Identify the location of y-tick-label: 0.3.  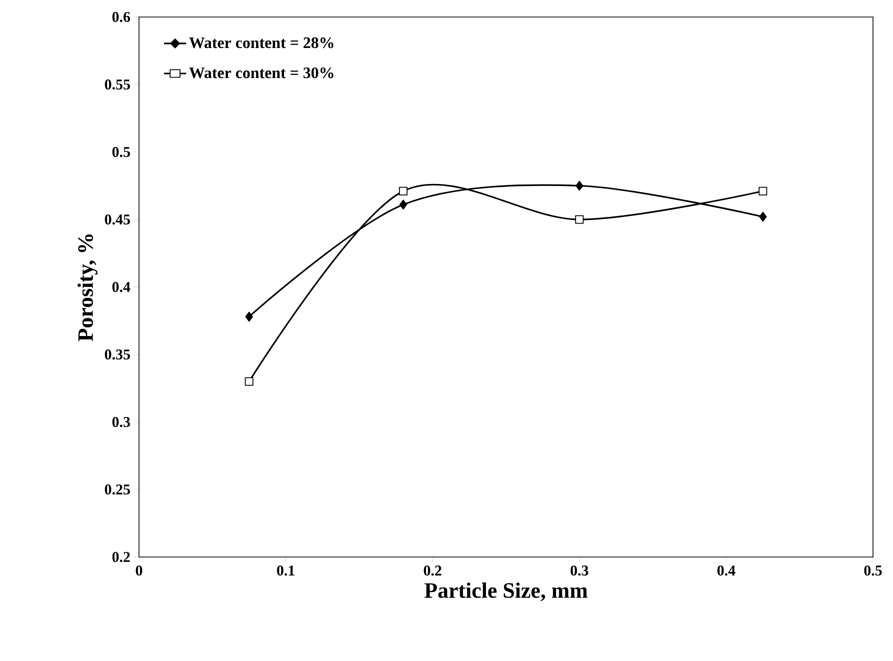
(121, 422).